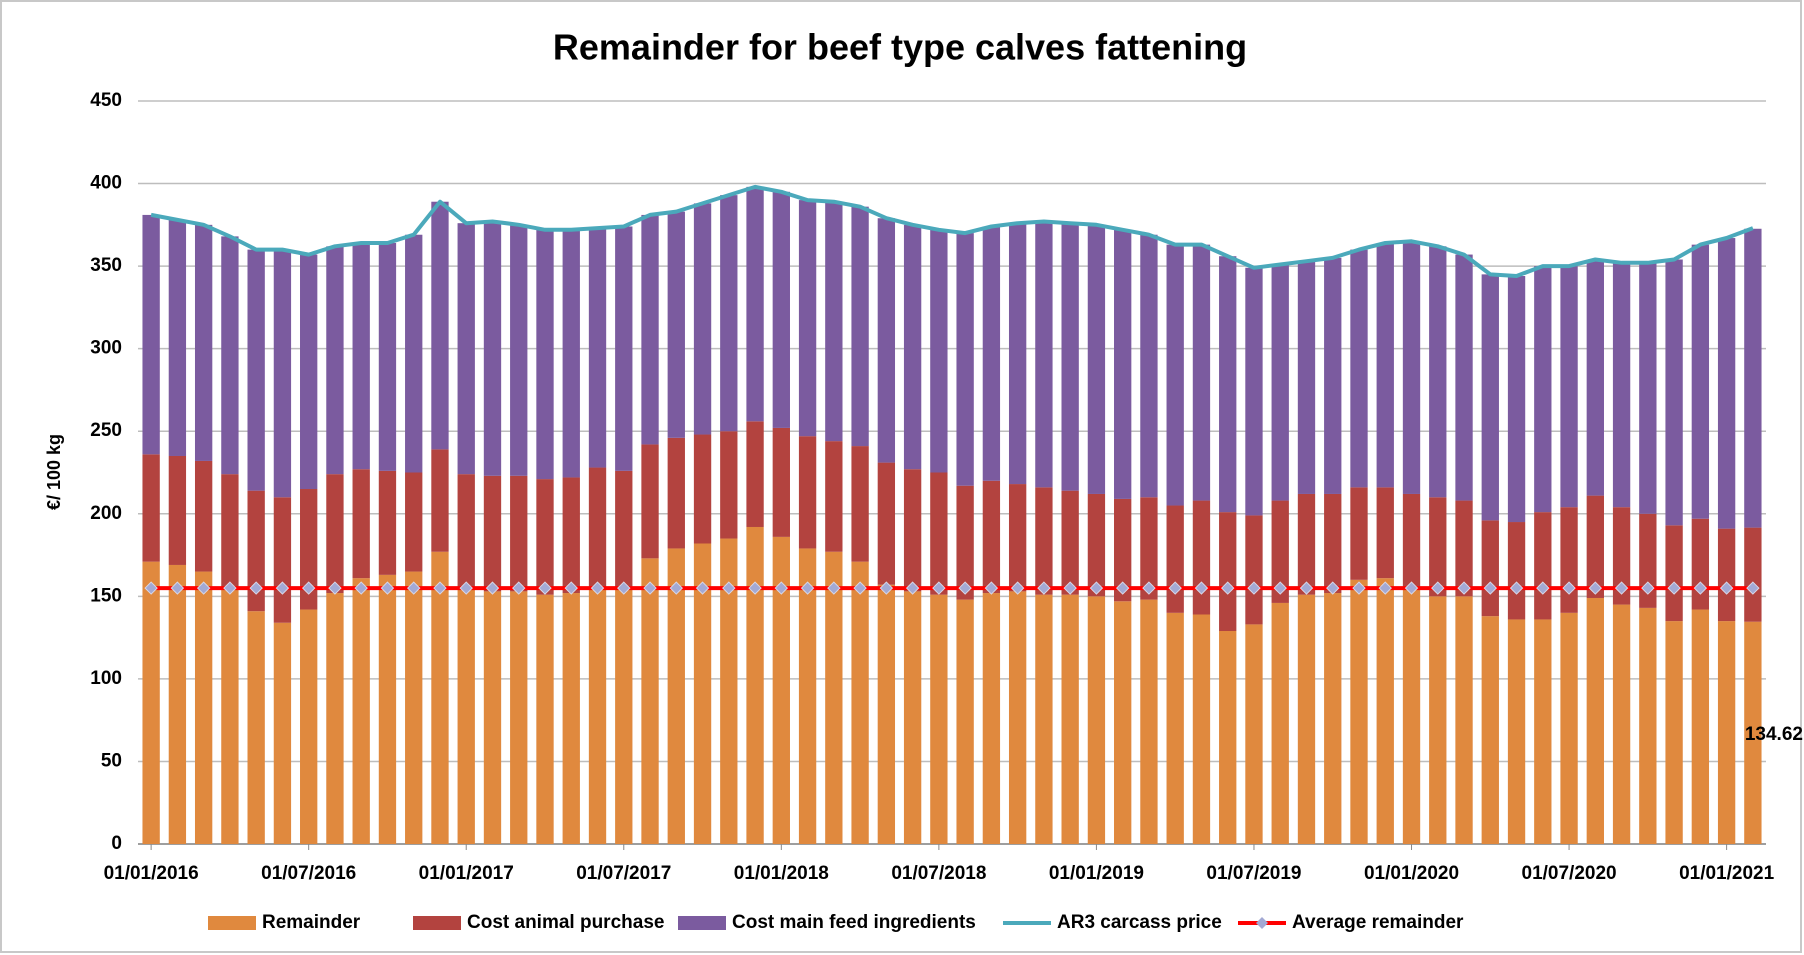 Image resolution: width=1804 pixels, height=955 pixels. I want to click on y-axis-label: €/ 100 kg, so click(54, 472).